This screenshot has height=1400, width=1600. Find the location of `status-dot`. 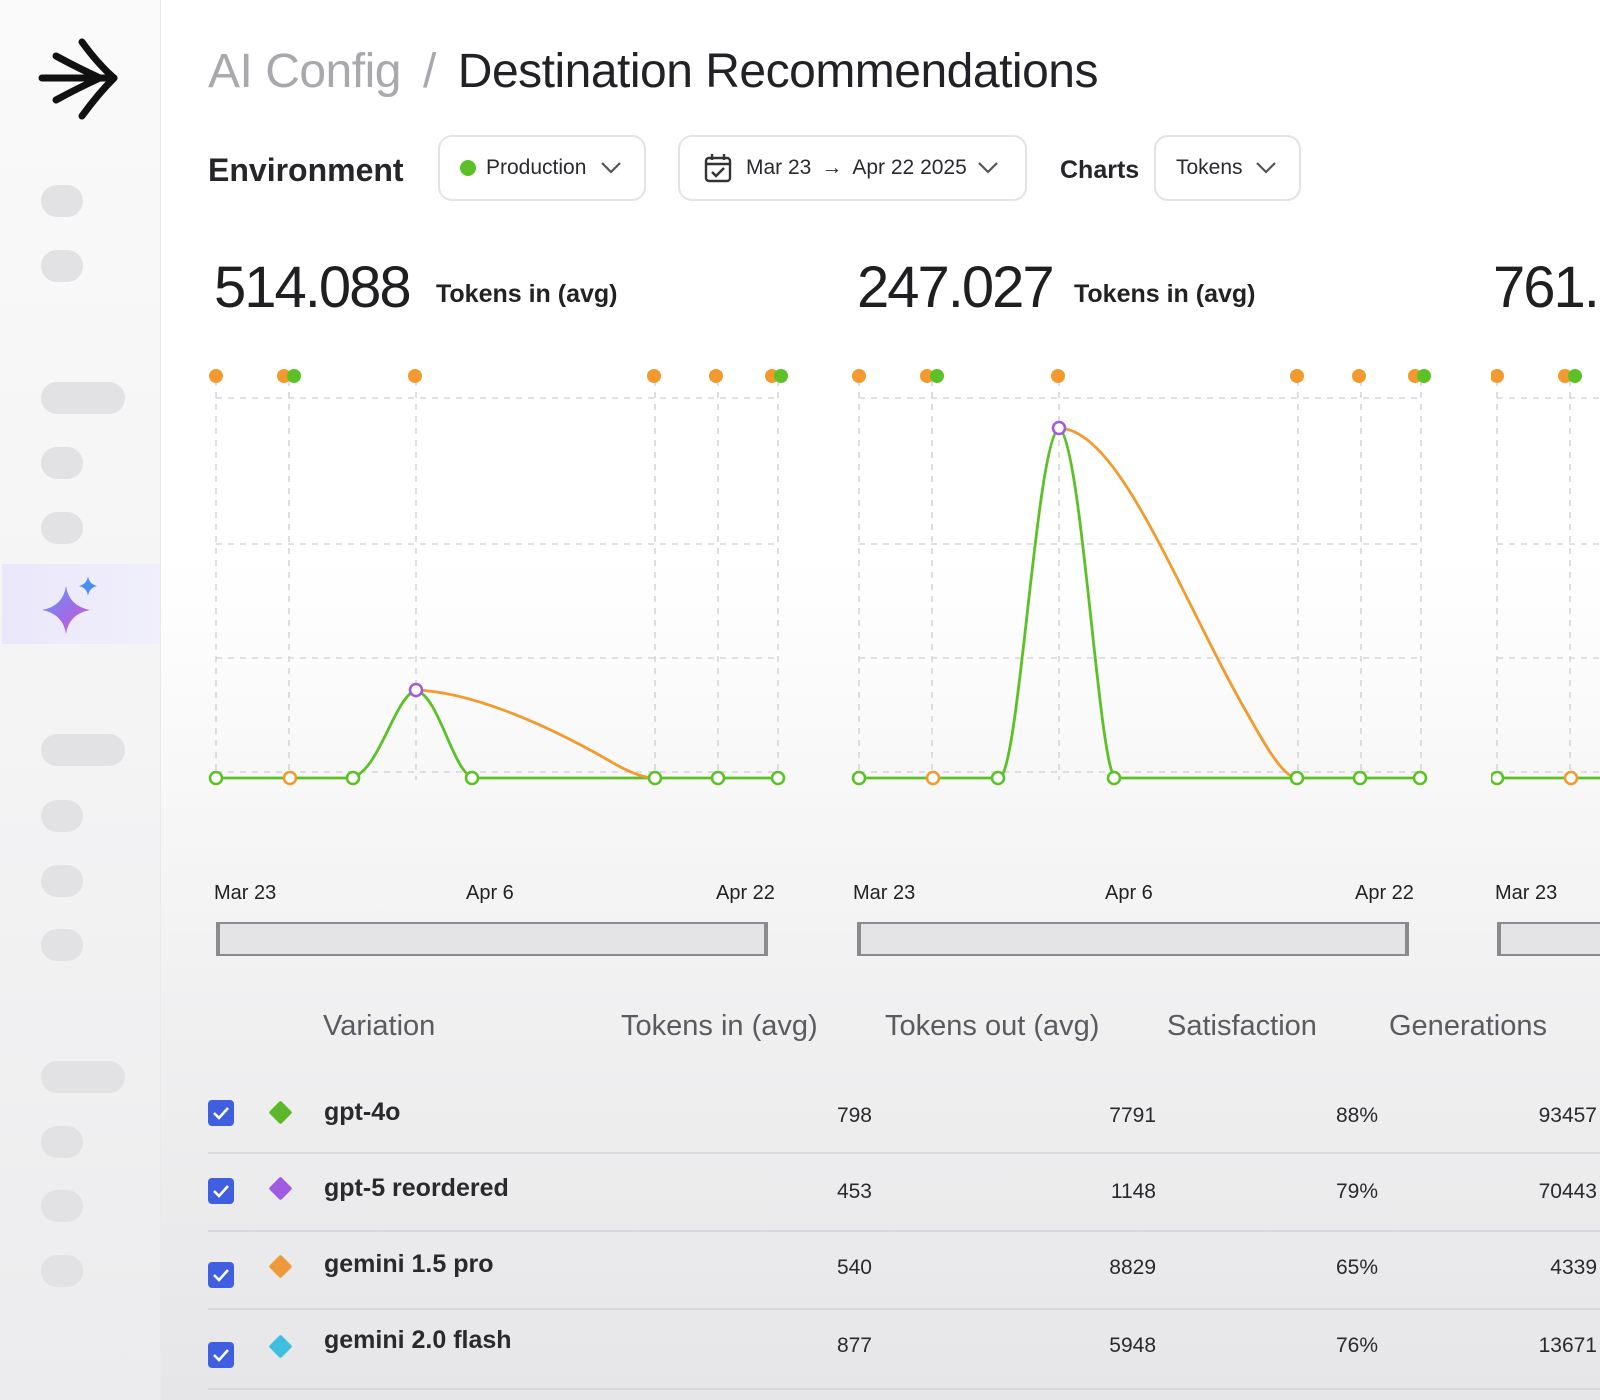

status-dot is located at coordinates (468, 168).